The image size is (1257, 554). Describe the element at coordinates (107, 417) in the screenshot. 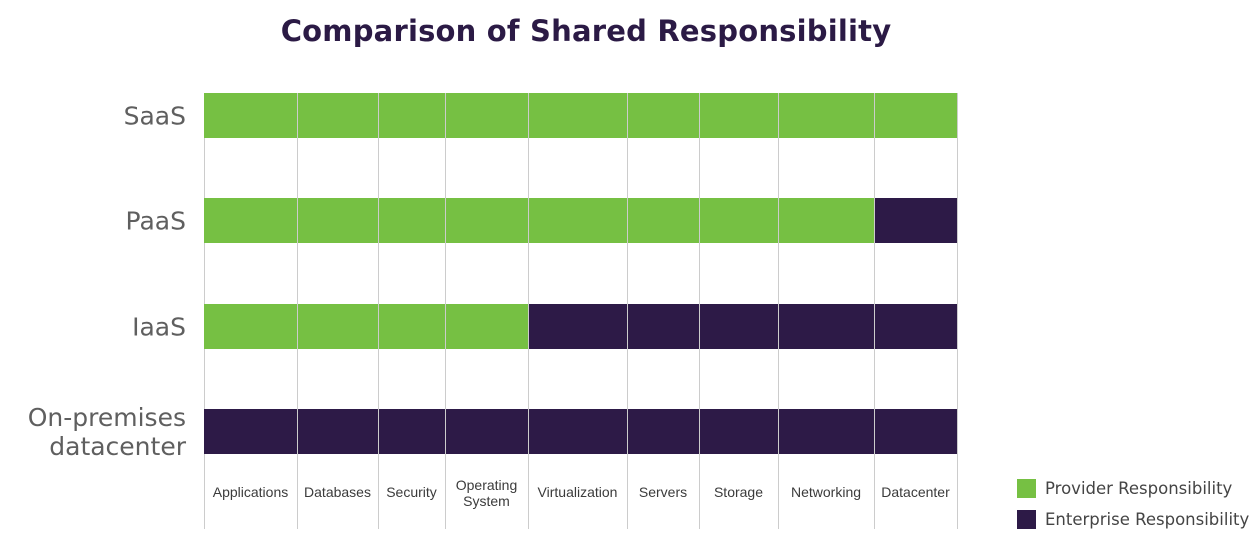

I see `row-label-line: On-premises` at that location.